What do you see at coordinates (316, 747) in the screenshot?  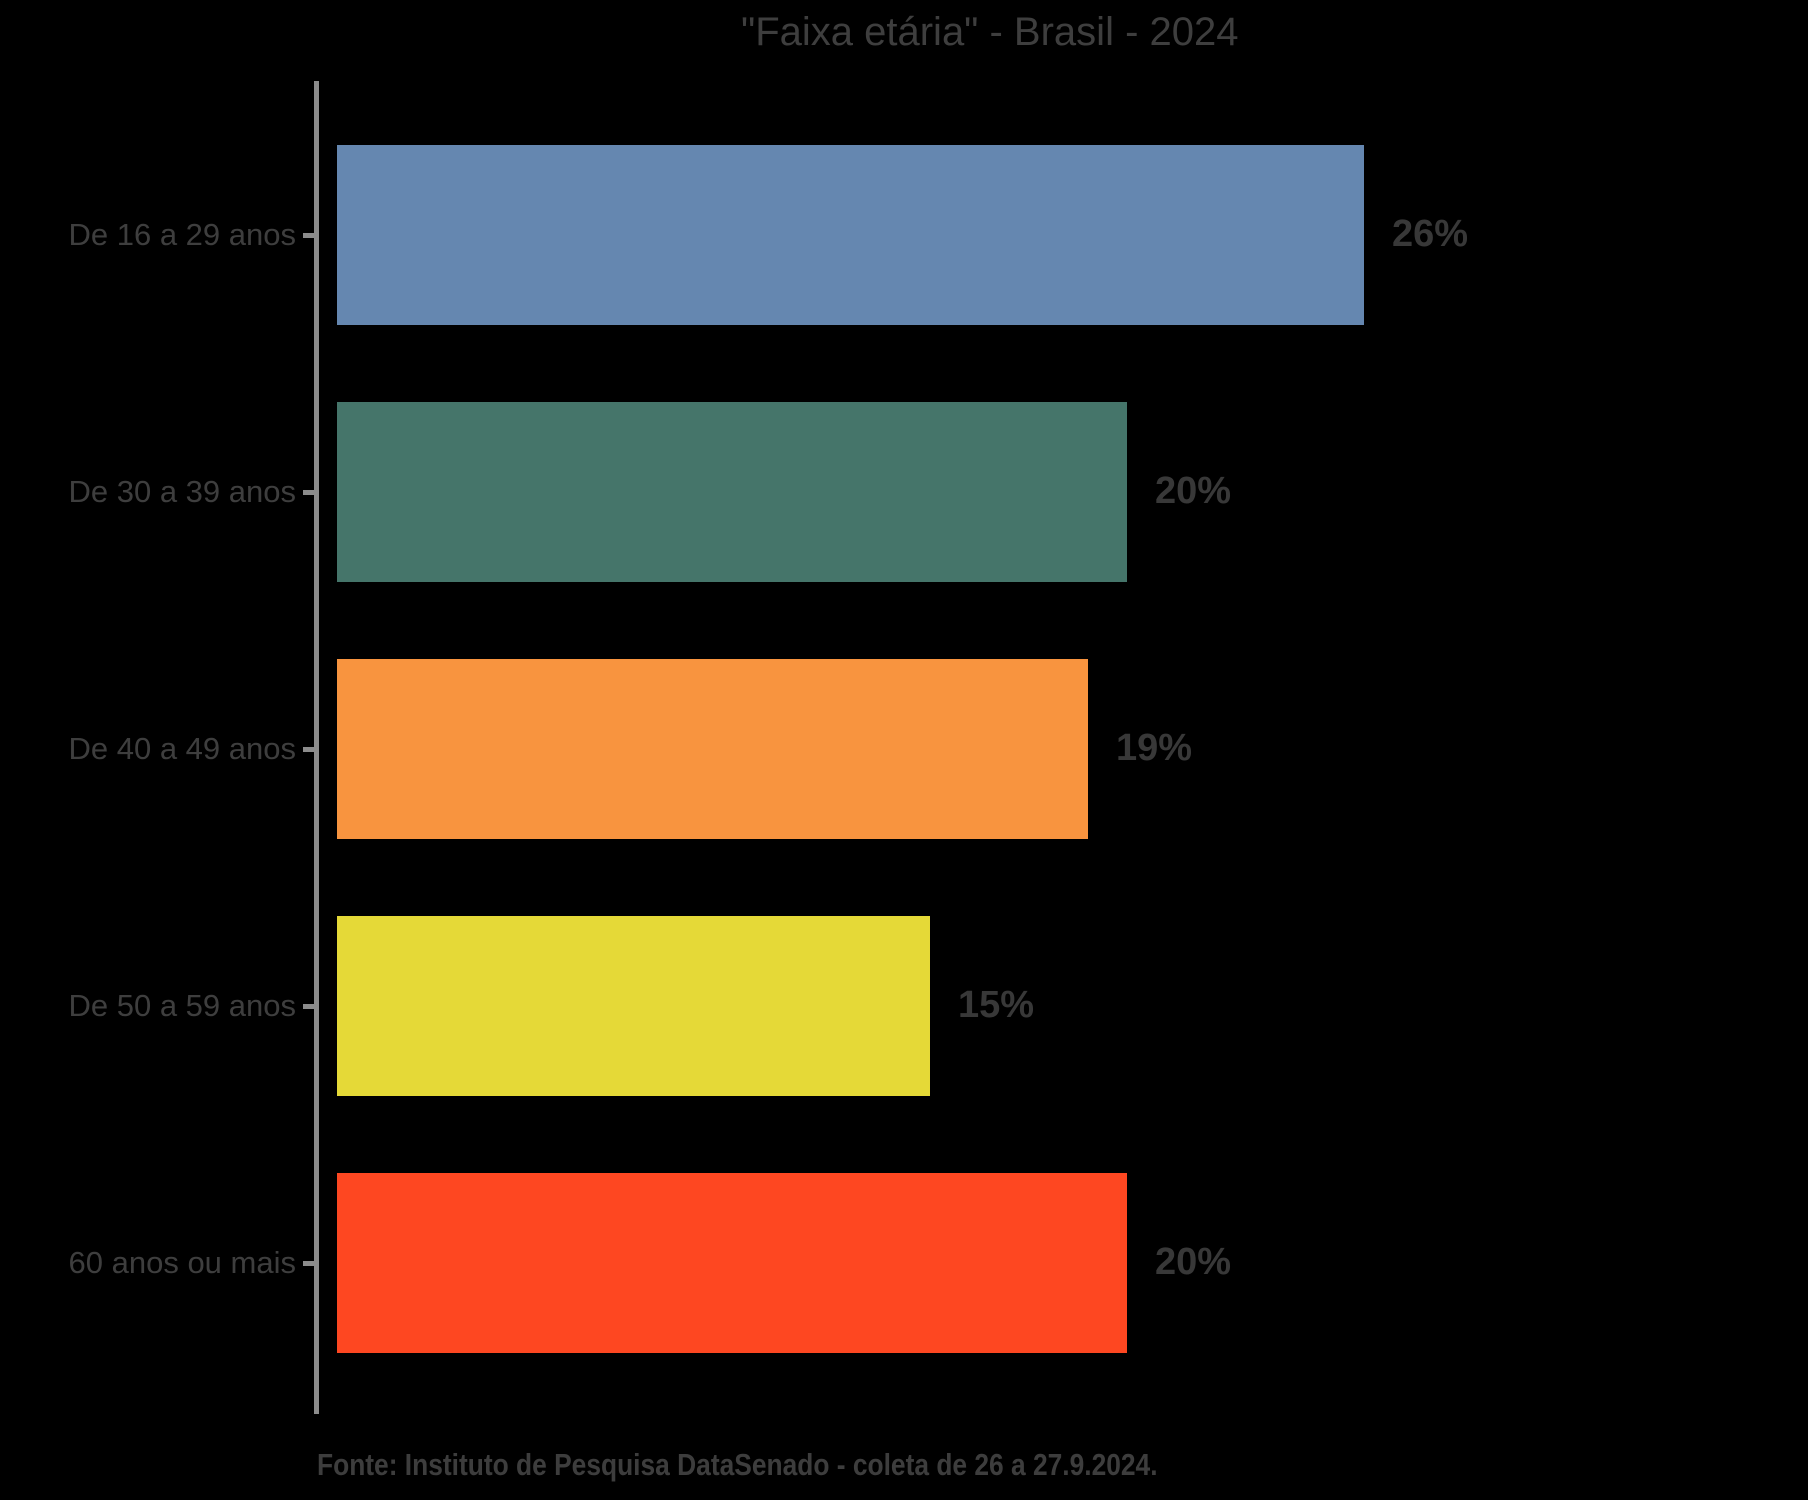 I see `y-axis-line` at bounding box center [316, 747].